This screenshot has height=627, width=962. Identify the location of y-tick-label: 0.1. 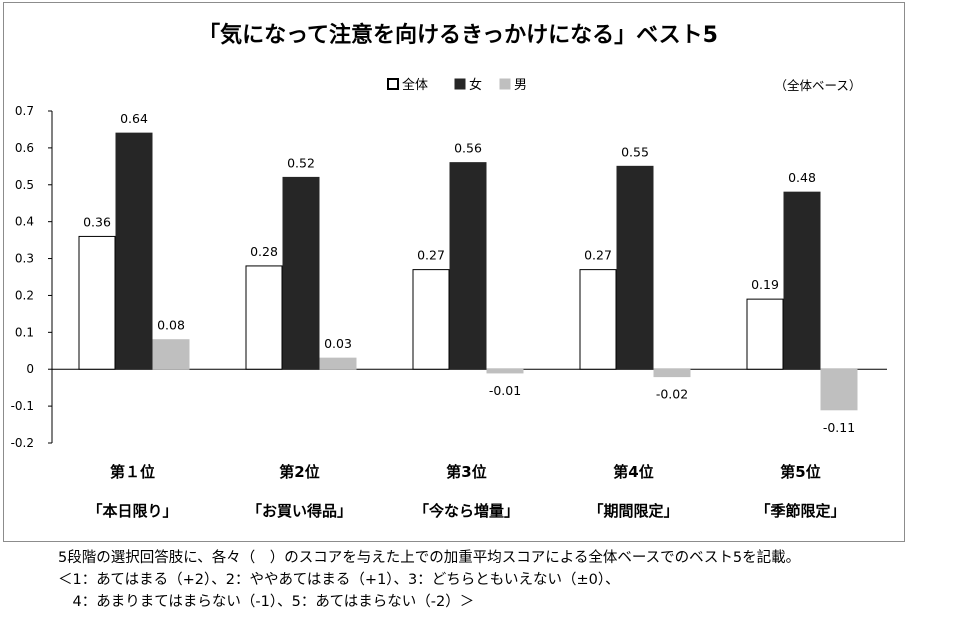
(24, 332).